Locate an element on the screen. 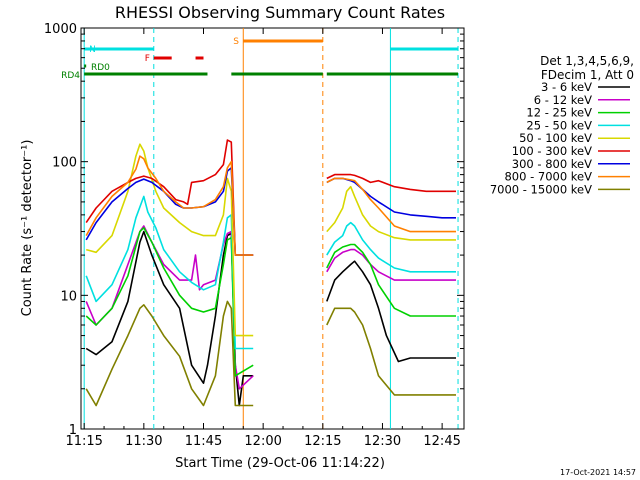 Image resolution: width=640 pixels, height=480 pixels. timestamp: 17-Oct-2021 14:57 is located at coordinates (598, 472).